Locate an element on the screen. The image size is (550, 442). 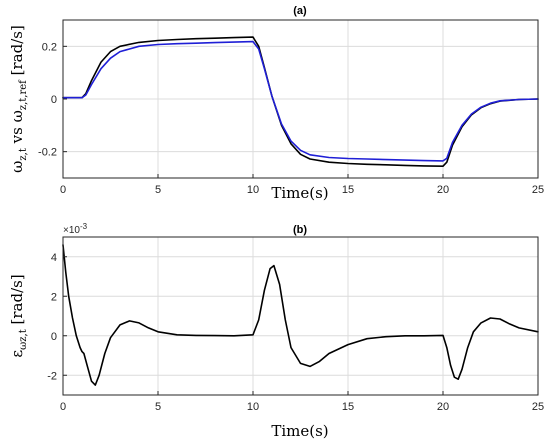
panel-b-xlabel: Time(s) is located at coordinates (299, 431).